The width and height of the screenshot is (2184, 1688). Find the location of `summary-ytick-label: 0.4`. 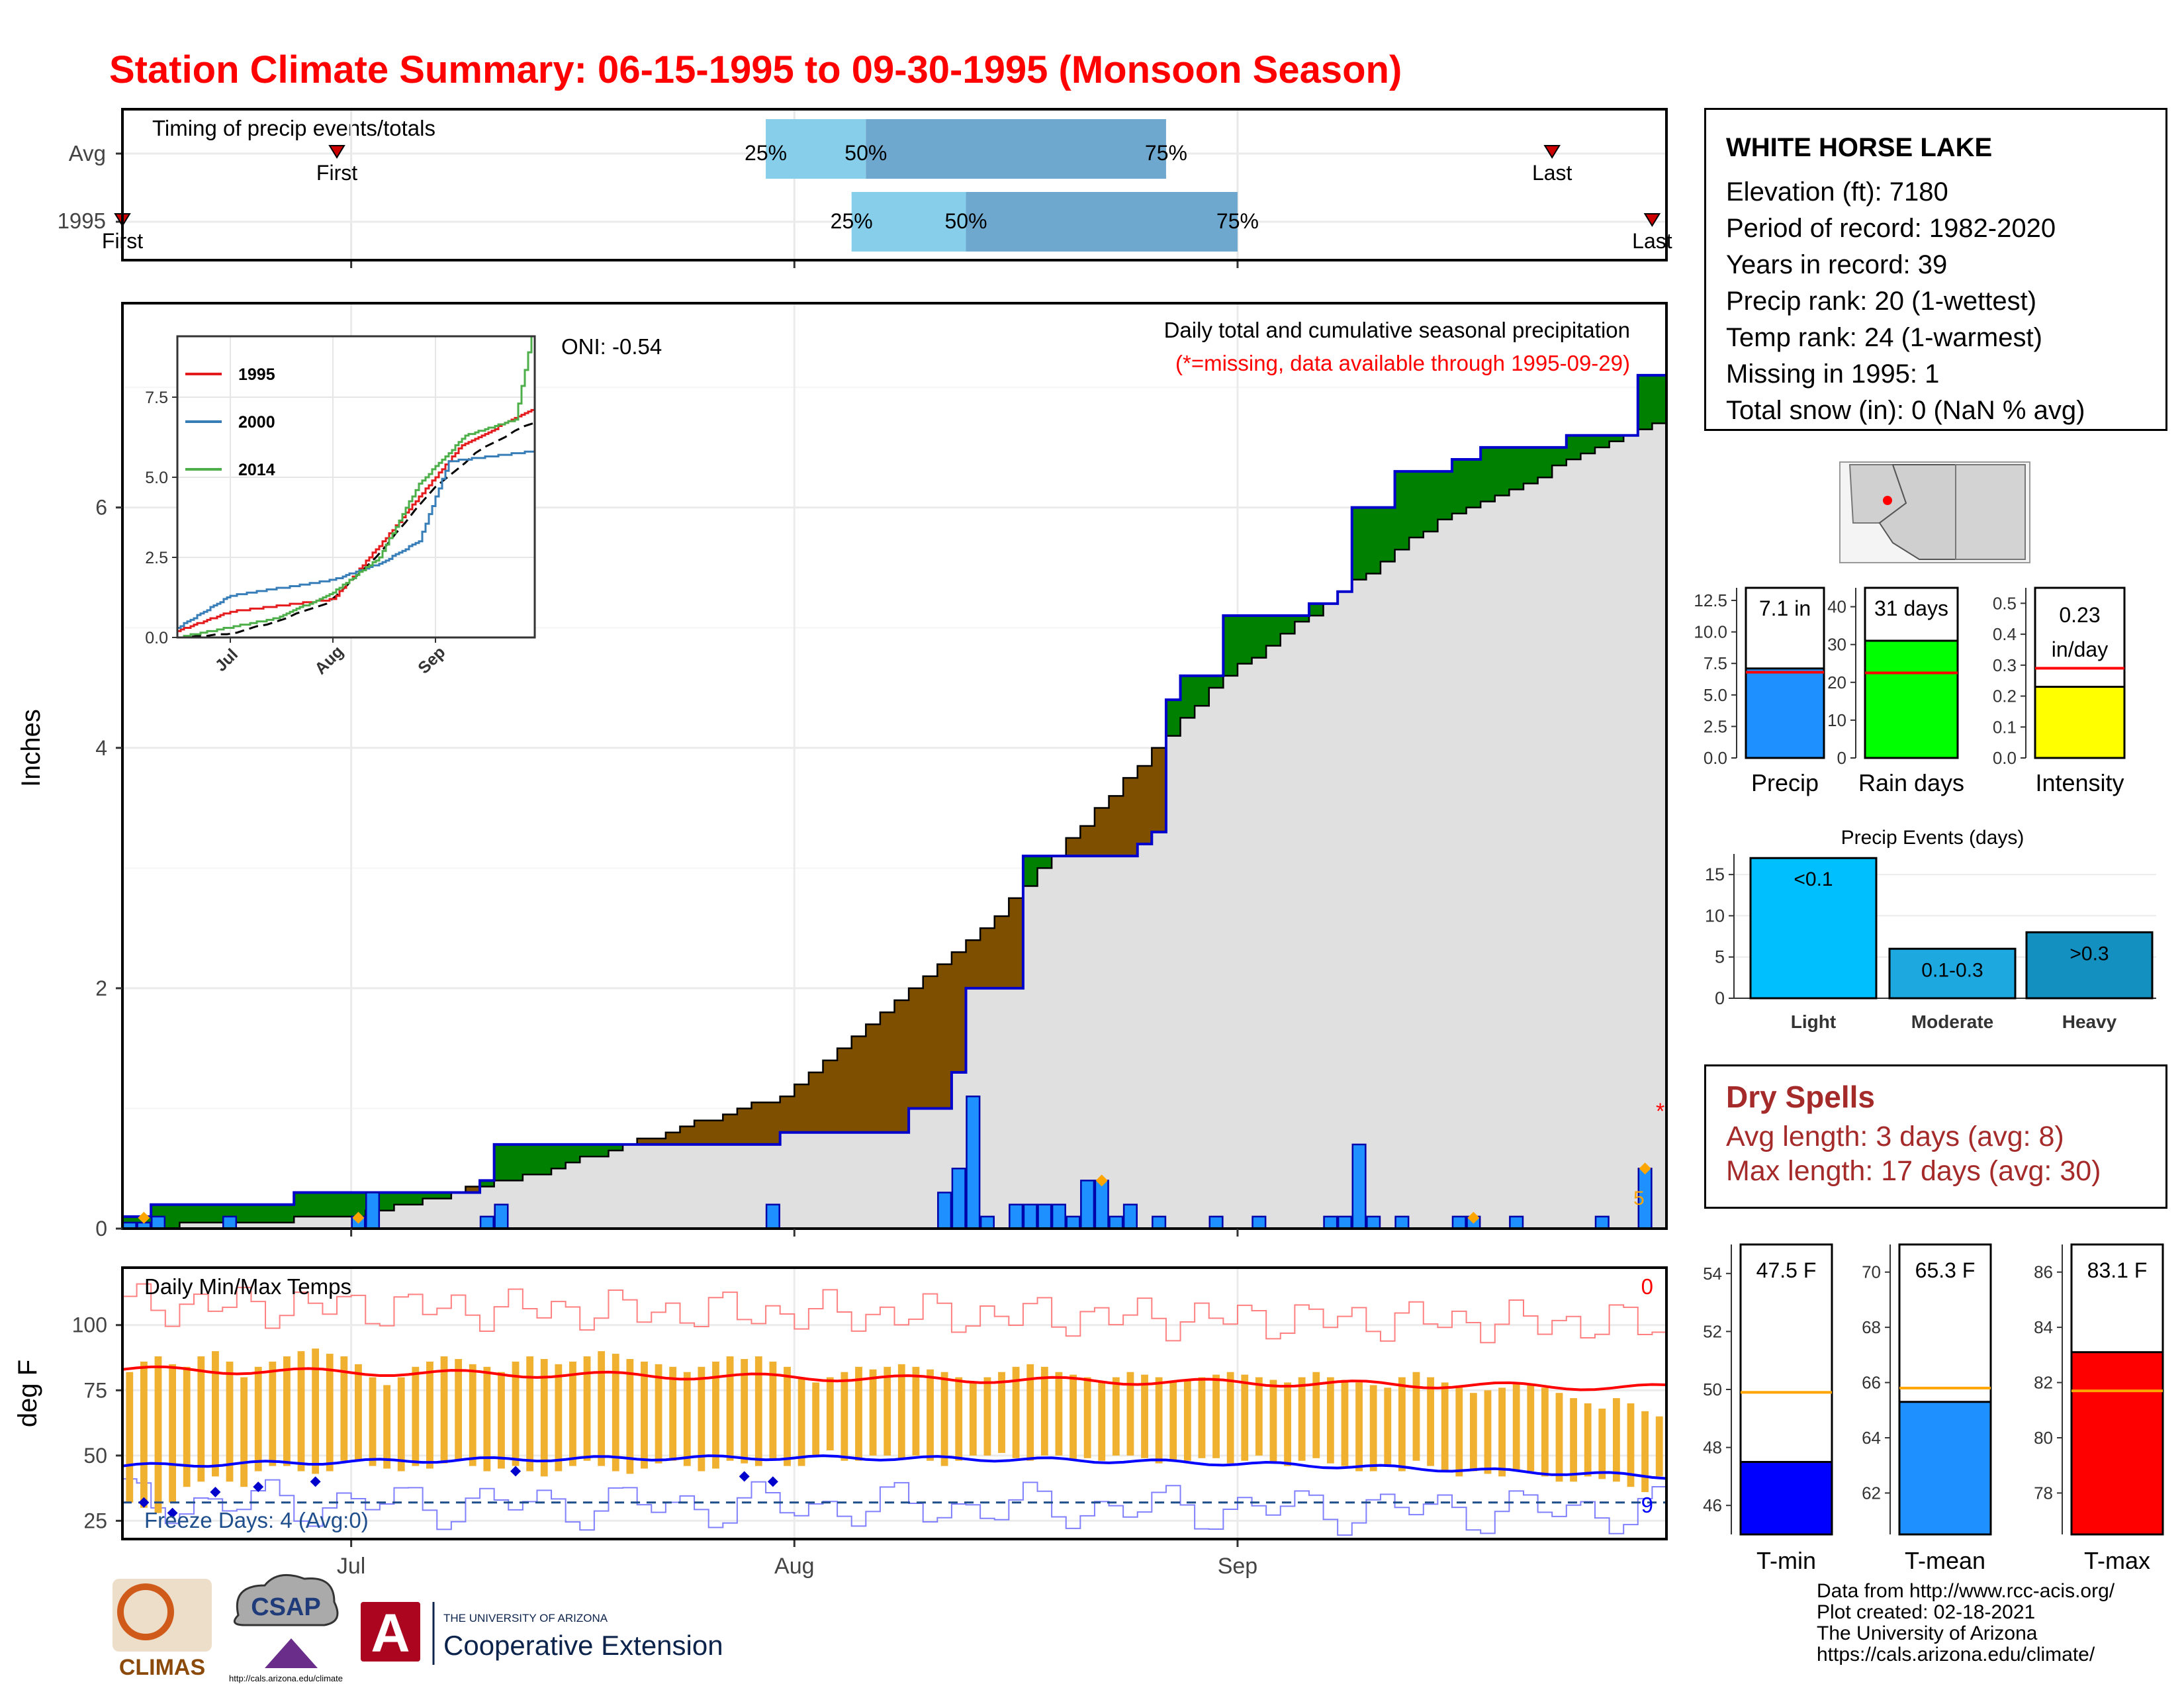

summary-ytick-label: 0.4 is located at coordinates (2005, 634).